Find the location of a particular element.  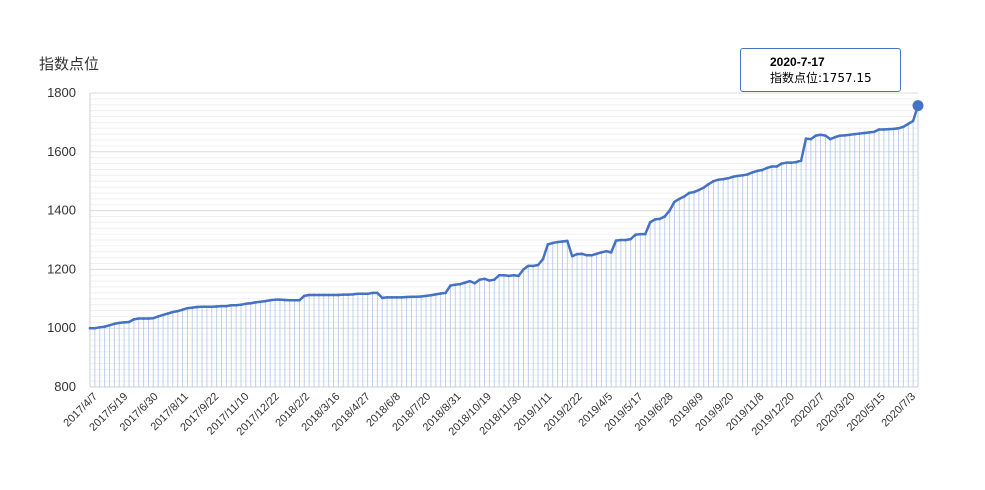

tooltip: 2020-7-17 指数点位:1757.15 is located at coordinates (820, 70).